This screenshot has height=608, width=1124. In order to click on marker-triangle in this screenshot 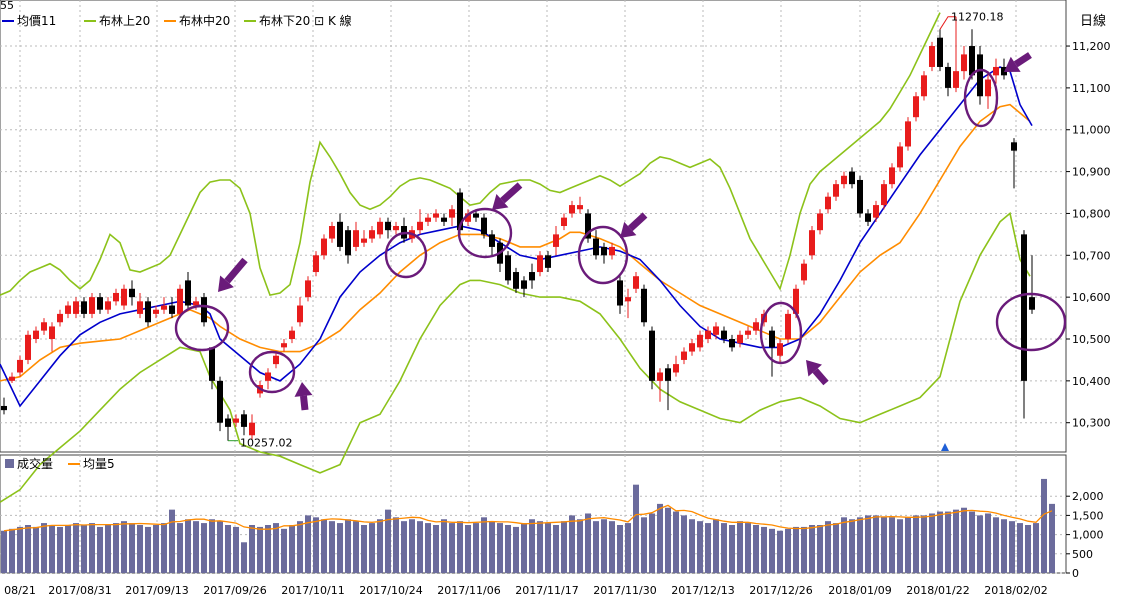, I will do `click(945, 447)`.